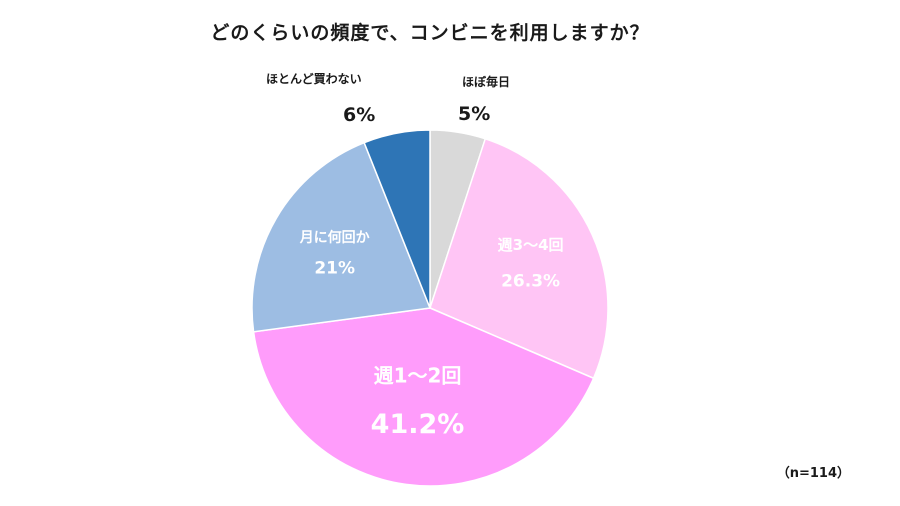  Describe the element at coordinates (486, 82) in the screenshot. I see `label-mainichi-category: ほぼ毎日` at that location.